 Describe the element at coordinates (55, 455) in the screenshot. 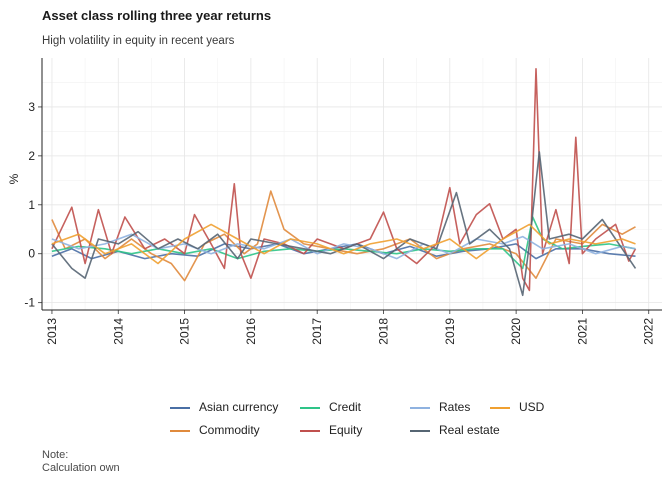

I see `note-label: Note:` at that location.